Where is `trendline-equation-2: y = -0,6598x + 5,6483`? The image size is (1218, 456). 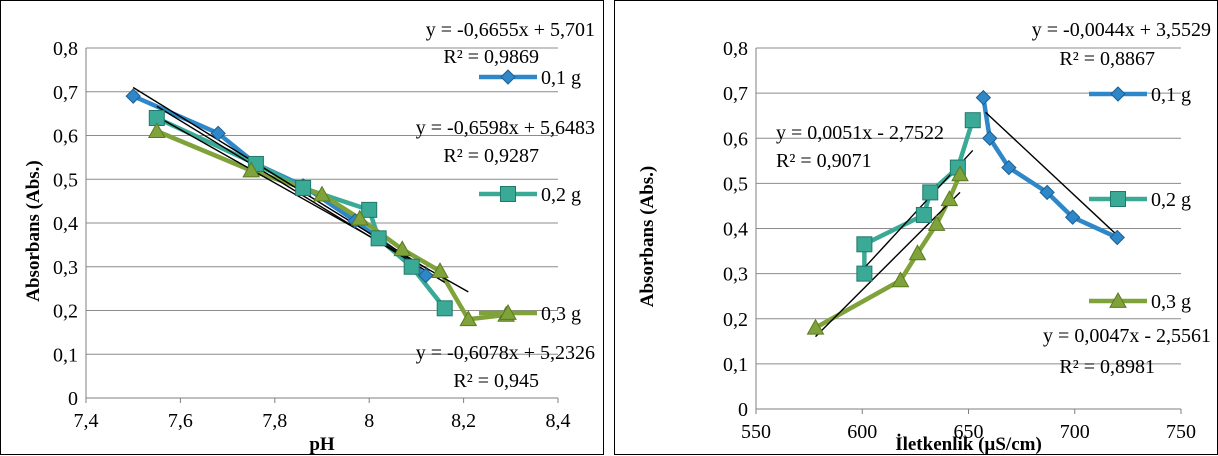
trendline-equation-2: y = -0,6598x + 5,6483 is located at coordinates (505, 128).